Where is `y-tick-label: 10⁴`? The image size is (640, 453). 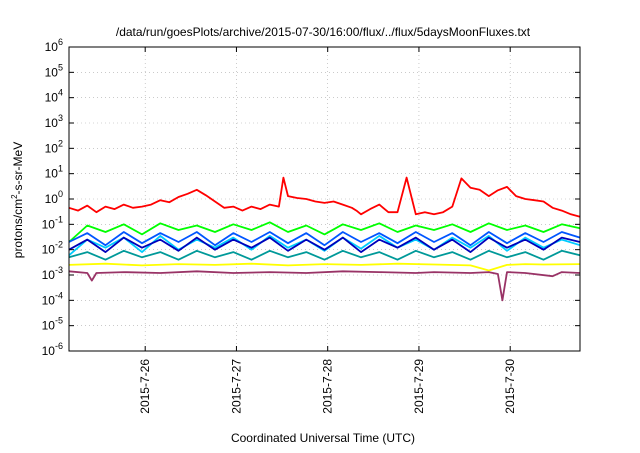 y-tick-label: 10⁴ is located at coordinates (54, 96).